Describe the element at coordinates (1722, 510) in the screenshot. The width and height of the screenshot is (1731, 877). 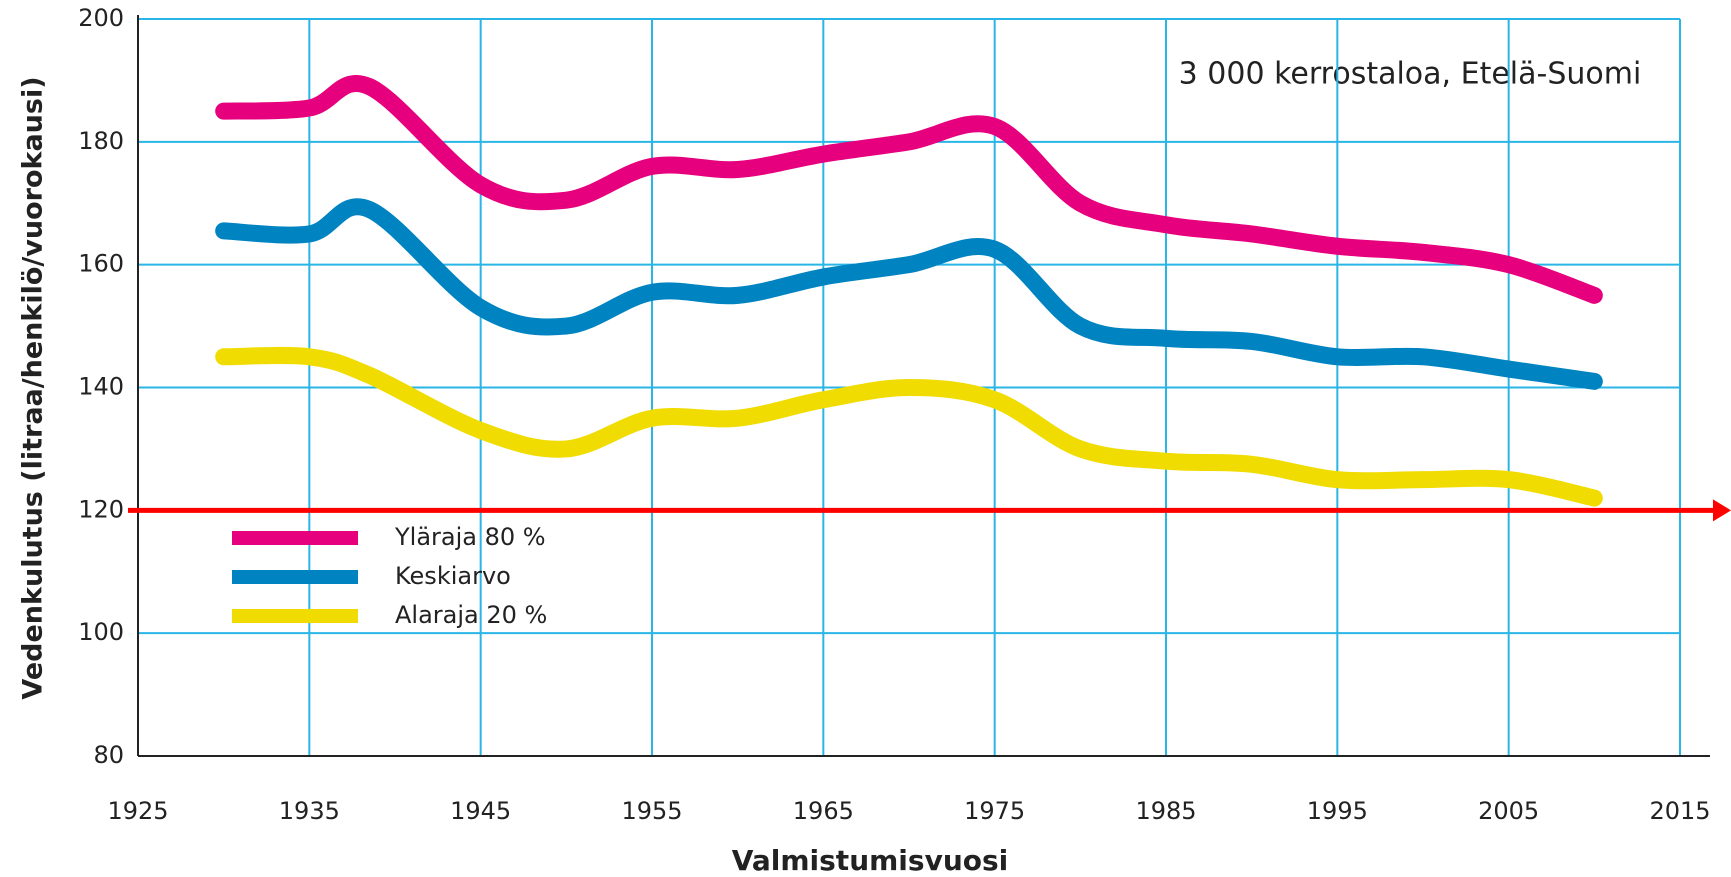
I see `reference-arrow` at that location.